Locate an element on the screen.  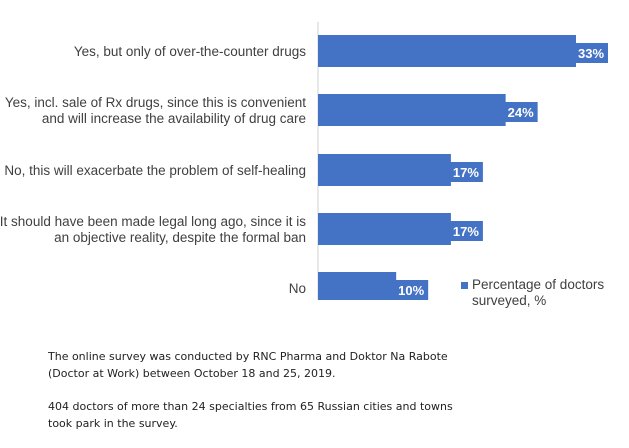
data-label: 24% is located at coordinates (521, 112).